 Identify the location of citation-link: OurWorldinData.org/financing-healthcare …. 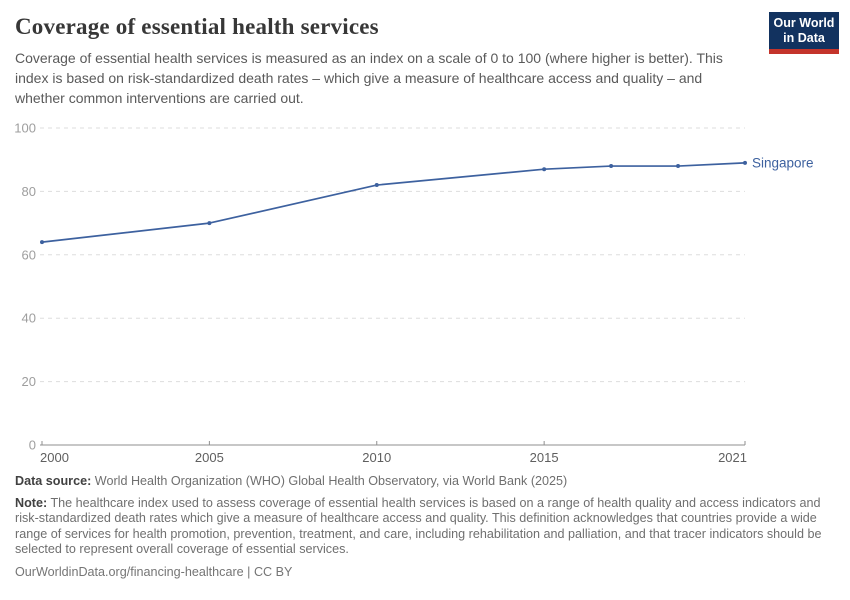
(154, 571).